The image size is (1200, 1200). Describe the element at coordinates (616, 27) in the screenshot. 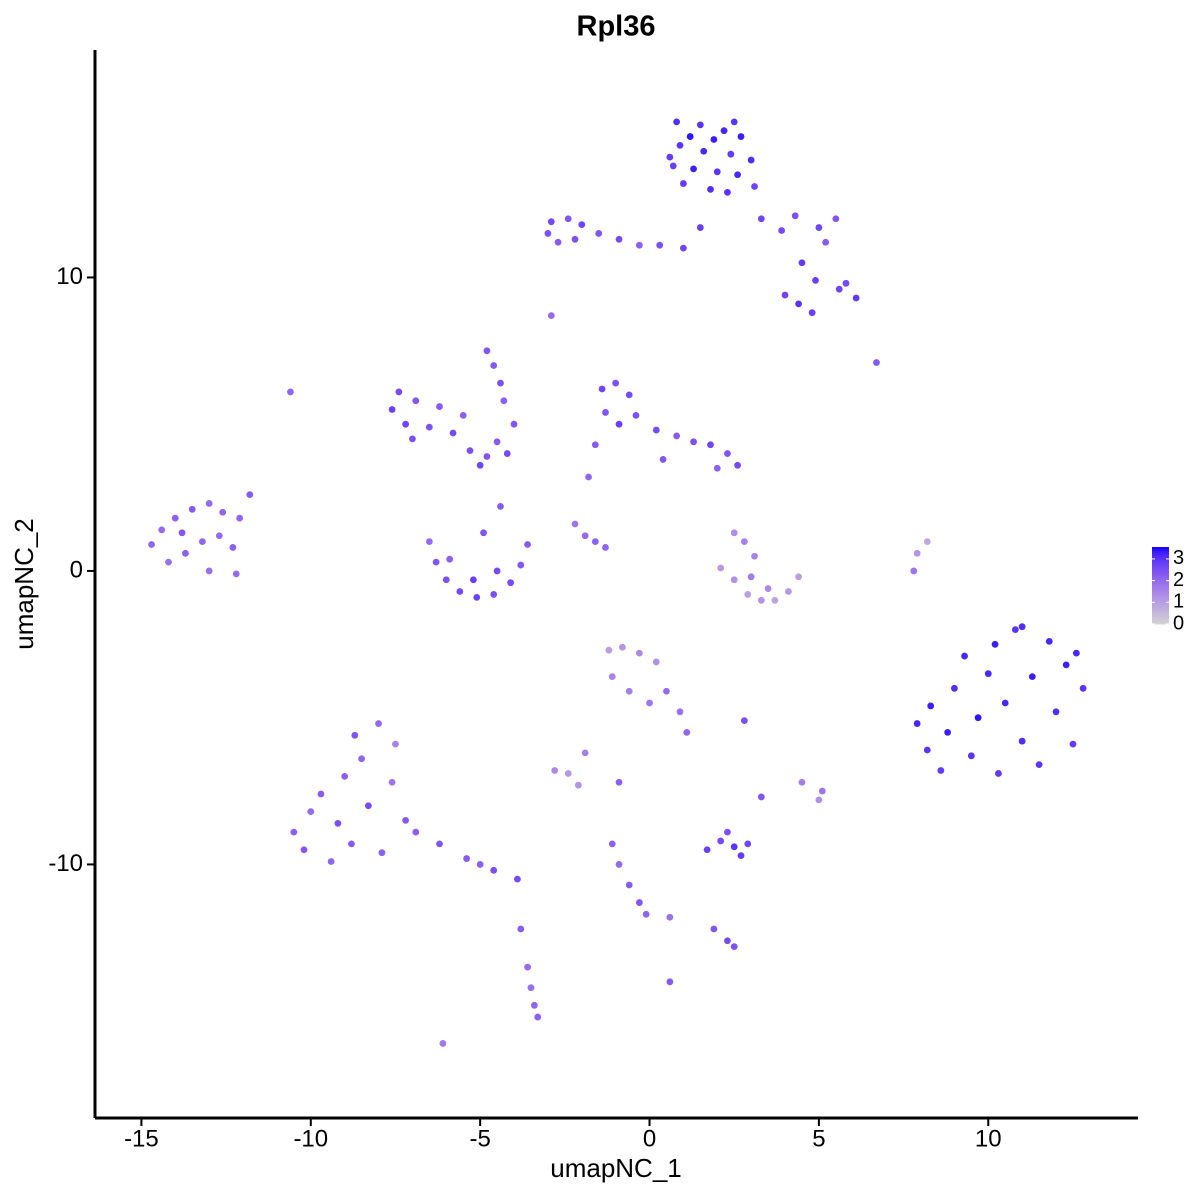

I see `chart-title: Rpl36` at that location.